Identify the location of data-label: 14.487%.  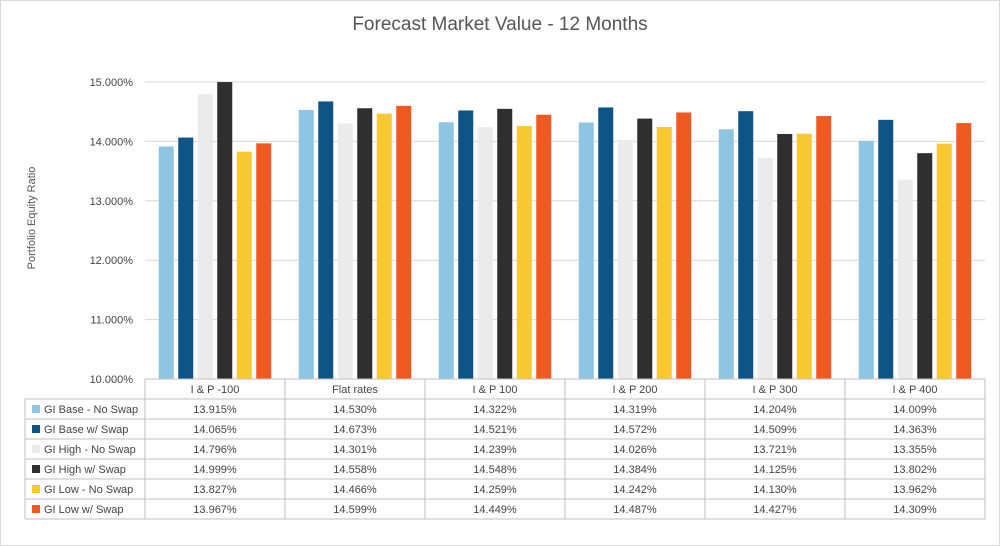
(635, 510).